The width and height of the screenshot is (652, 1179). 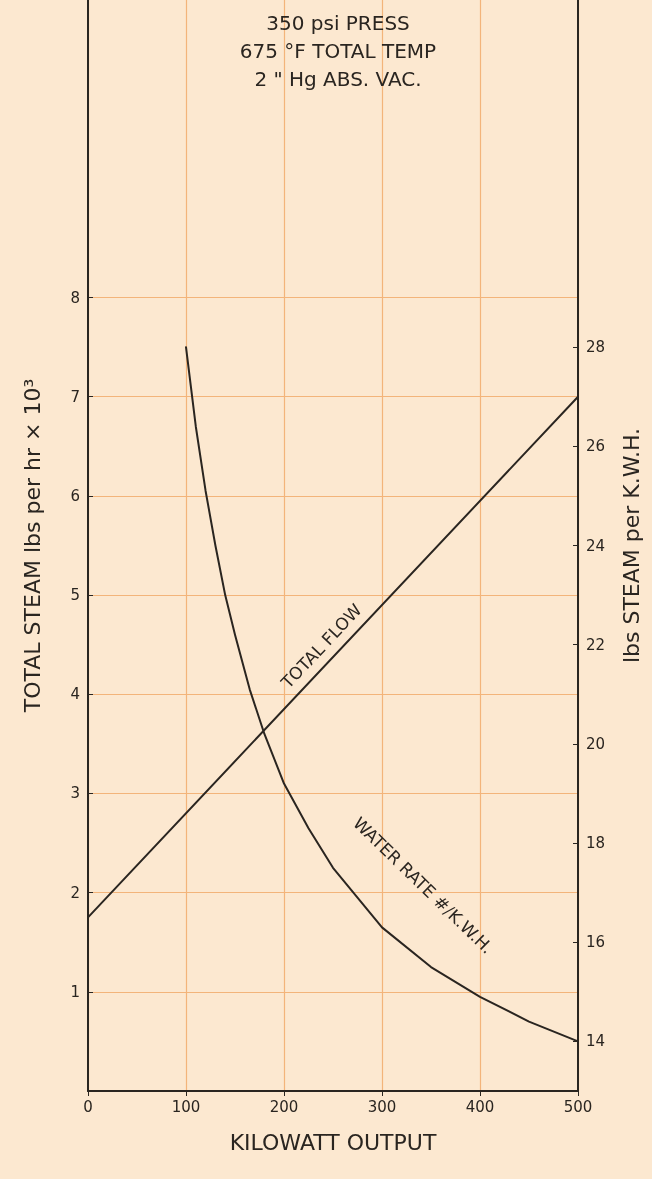 I want to click on x-tick-label: 100, so click(x=186, y=1106).